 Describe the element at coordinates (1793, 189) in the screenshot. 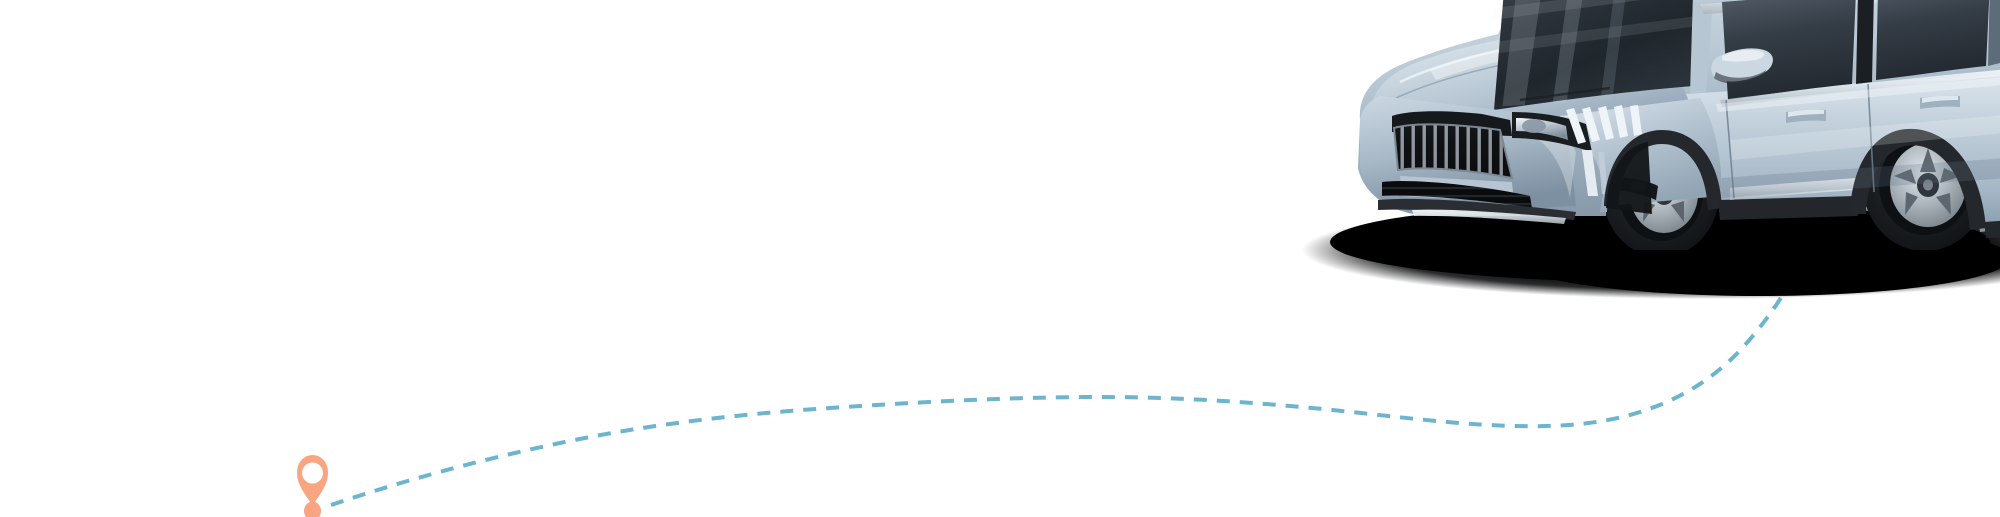

I see `chrome-side-trim` at that location.